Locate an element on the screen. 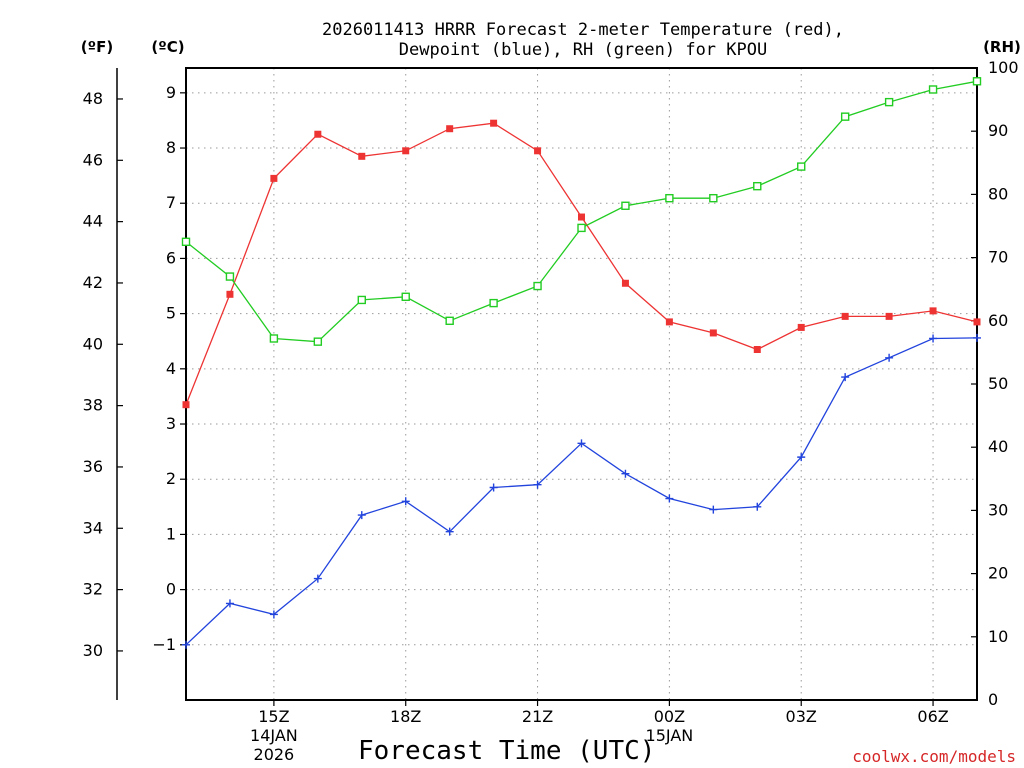  x-tick-label: 15Z is located at coordinates (273, 716).